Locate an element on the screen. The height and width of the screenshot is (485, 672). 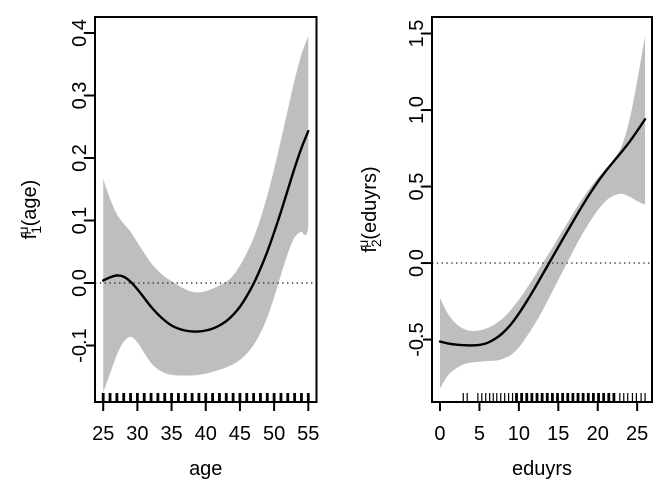
x-axis-title: age is located at coordinates (205, 469).